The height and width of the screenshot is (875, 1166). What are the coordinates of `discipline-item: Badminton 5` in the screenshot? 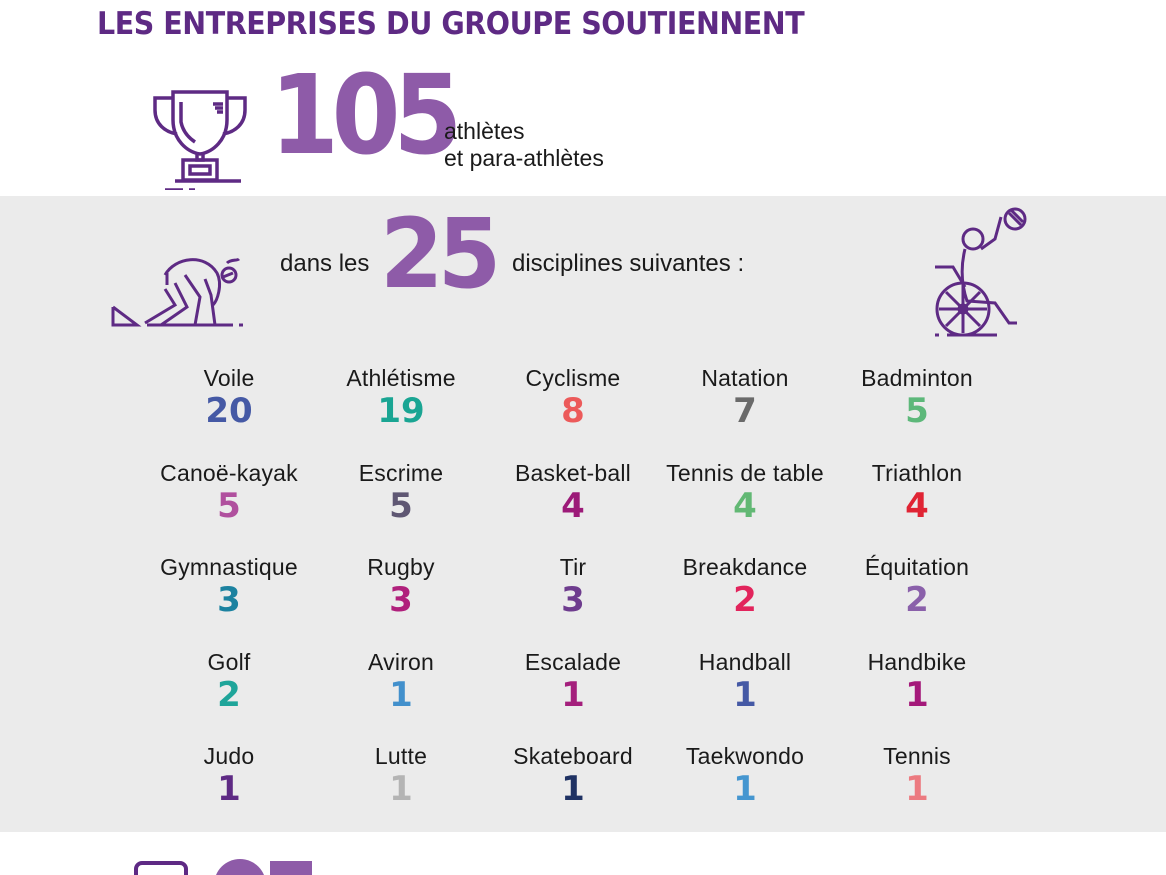 It's located at (917, 397).